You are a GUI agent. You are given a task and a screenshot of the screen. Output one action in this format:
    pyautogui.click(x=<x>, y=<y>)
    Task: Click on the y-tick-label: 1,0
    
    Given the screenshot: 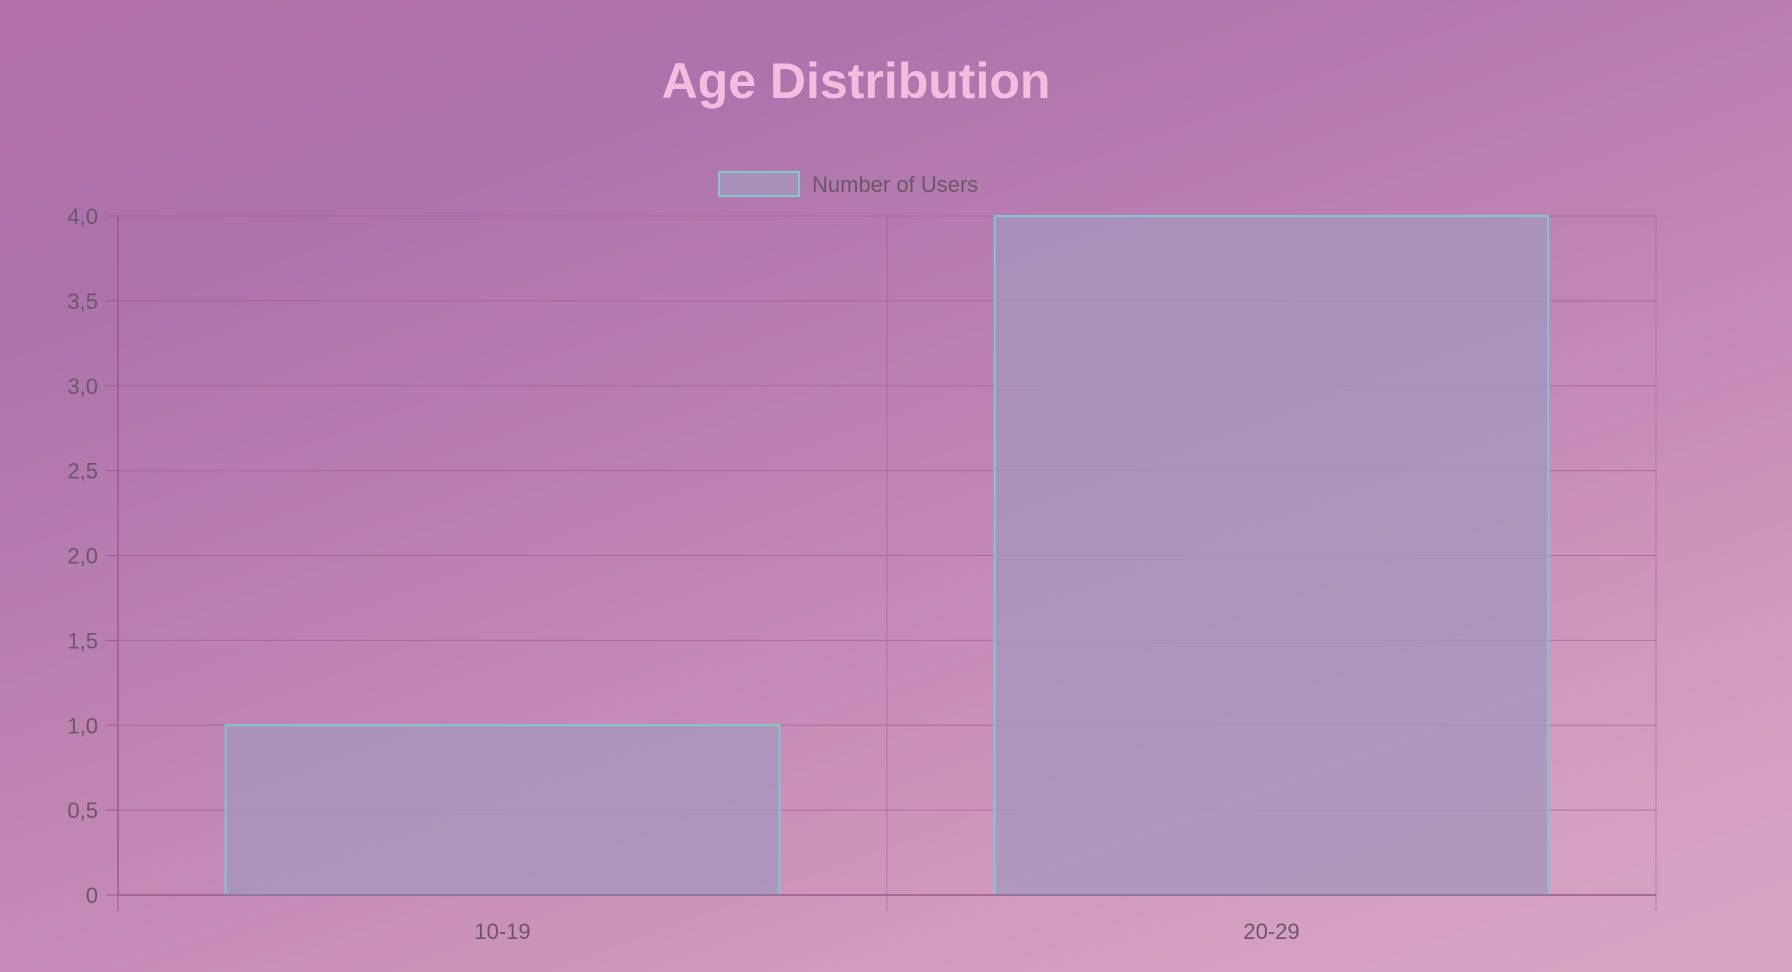 What is the action you would take?
    pyautogui.click(x=82, y=725)
    